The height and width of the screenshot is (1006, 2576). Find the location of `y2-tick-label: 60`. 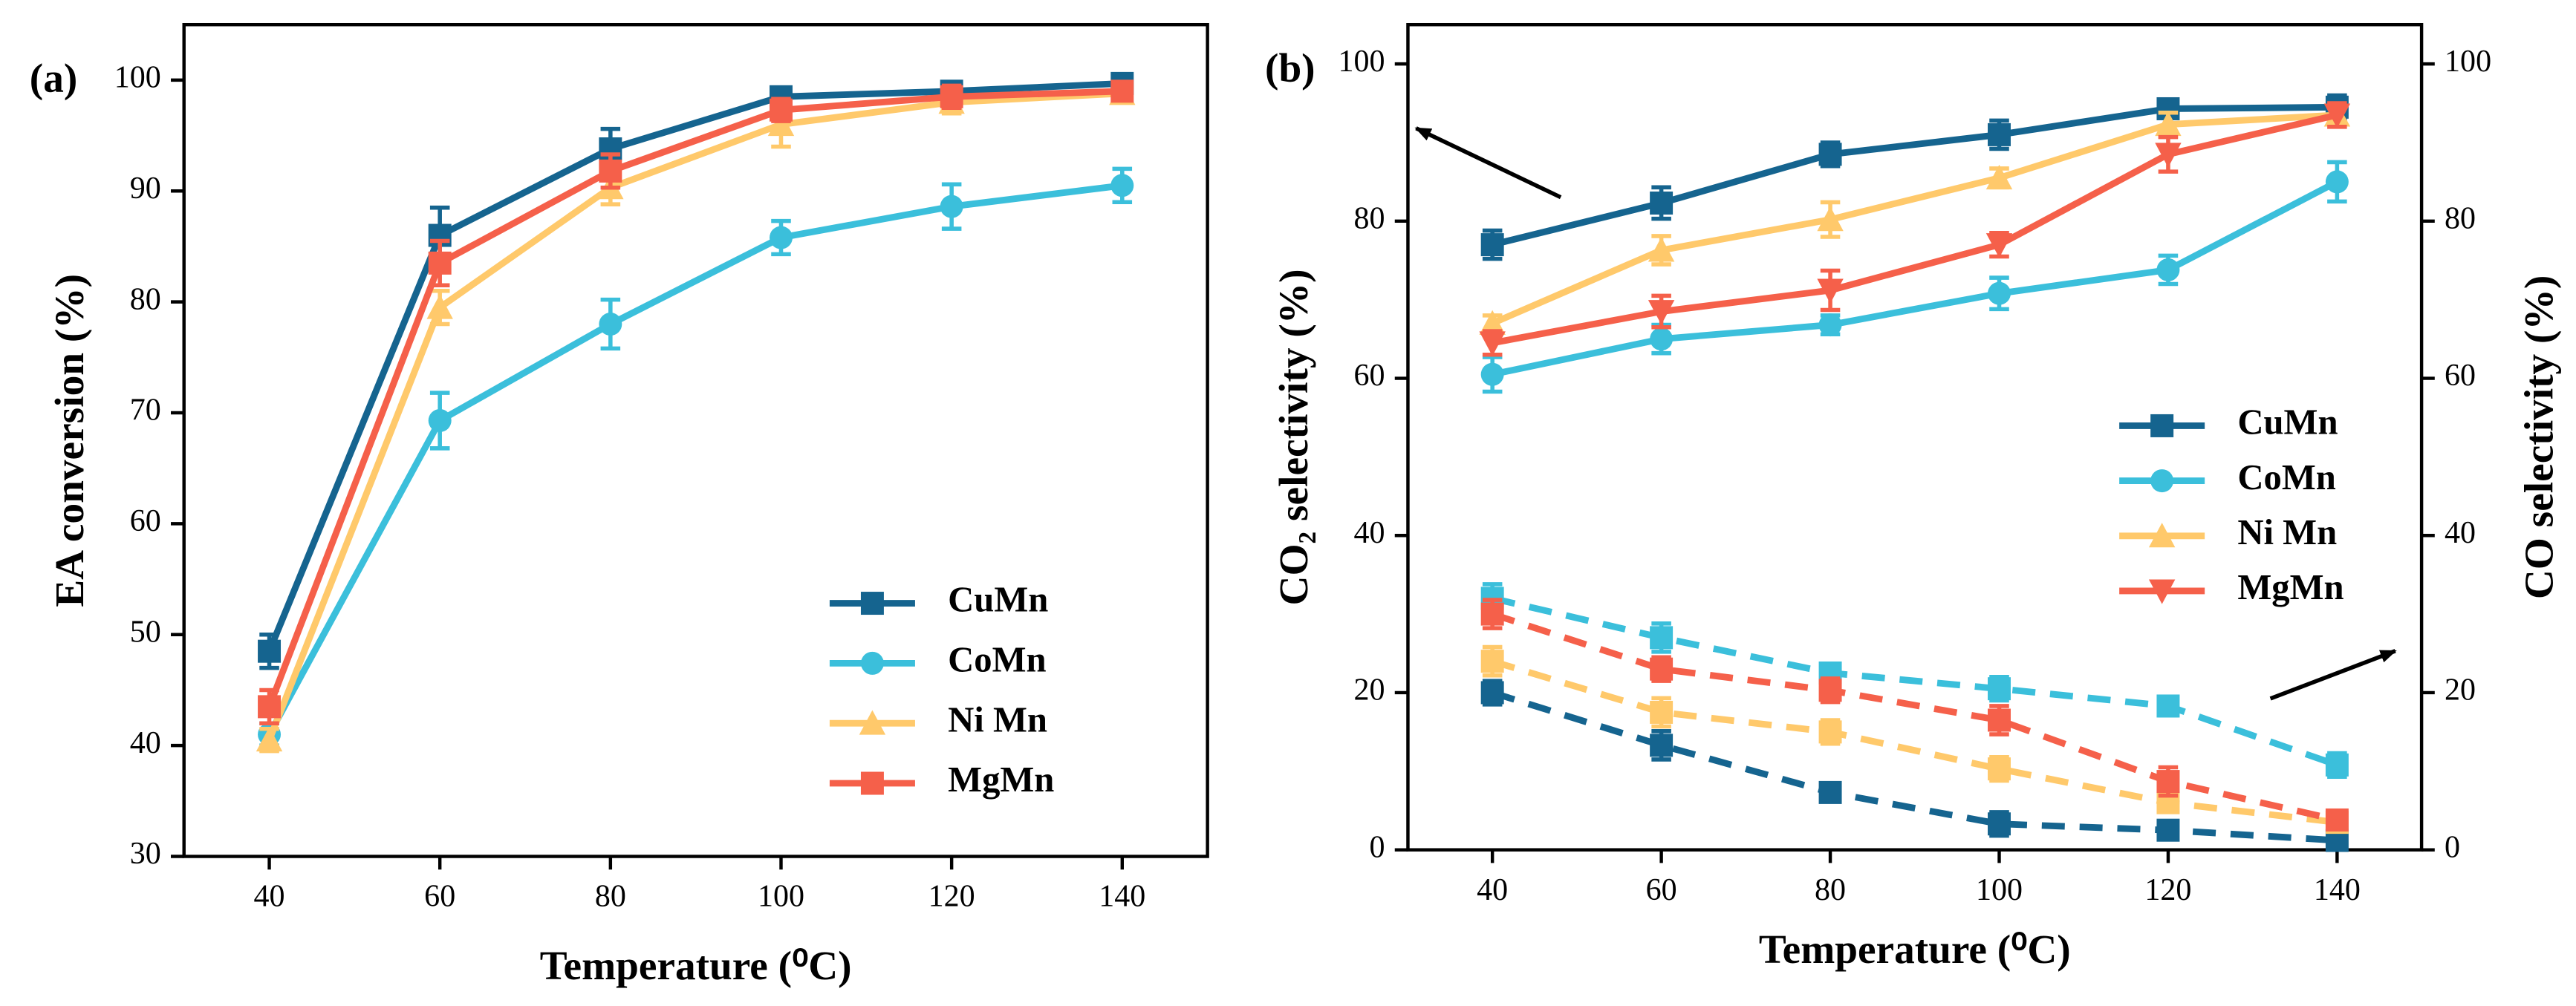

y2-tick-label: 60 is located at coordinates (2460, 376).